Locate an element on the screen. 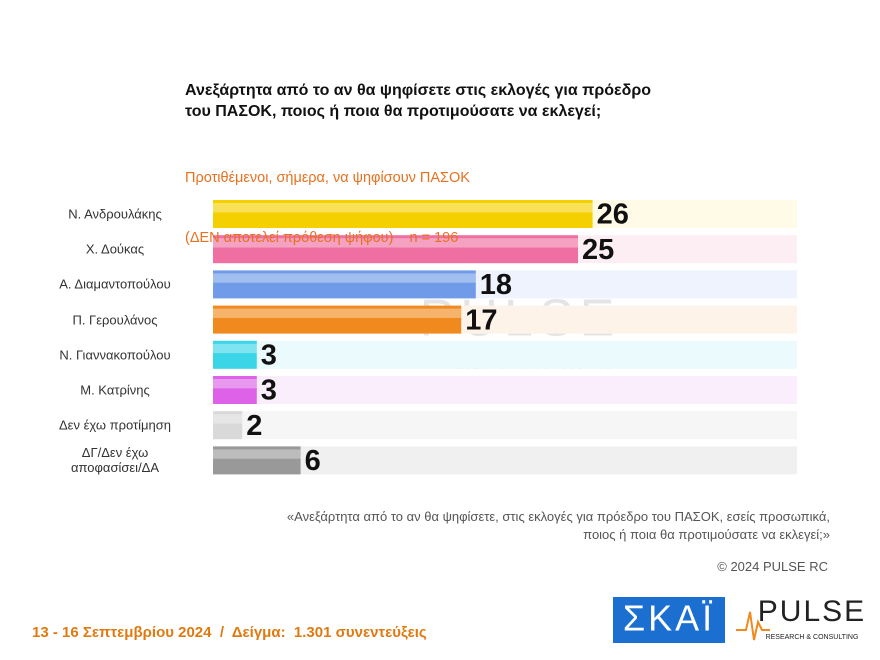 This screenshot has width=880, height=660. pulse-logo-wave is located at coordinates (753, 626).